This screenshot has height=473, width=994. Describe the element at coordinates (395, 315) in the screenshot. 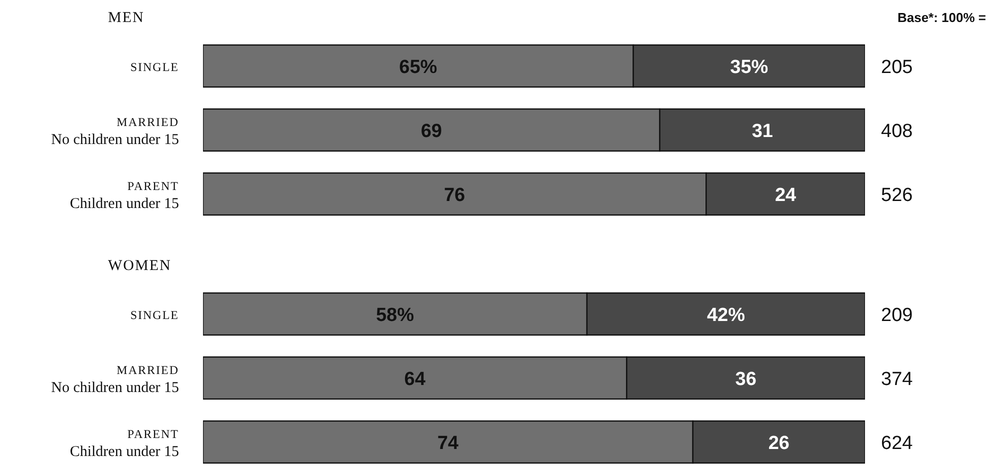

I see `data-label: 58%` at that location.